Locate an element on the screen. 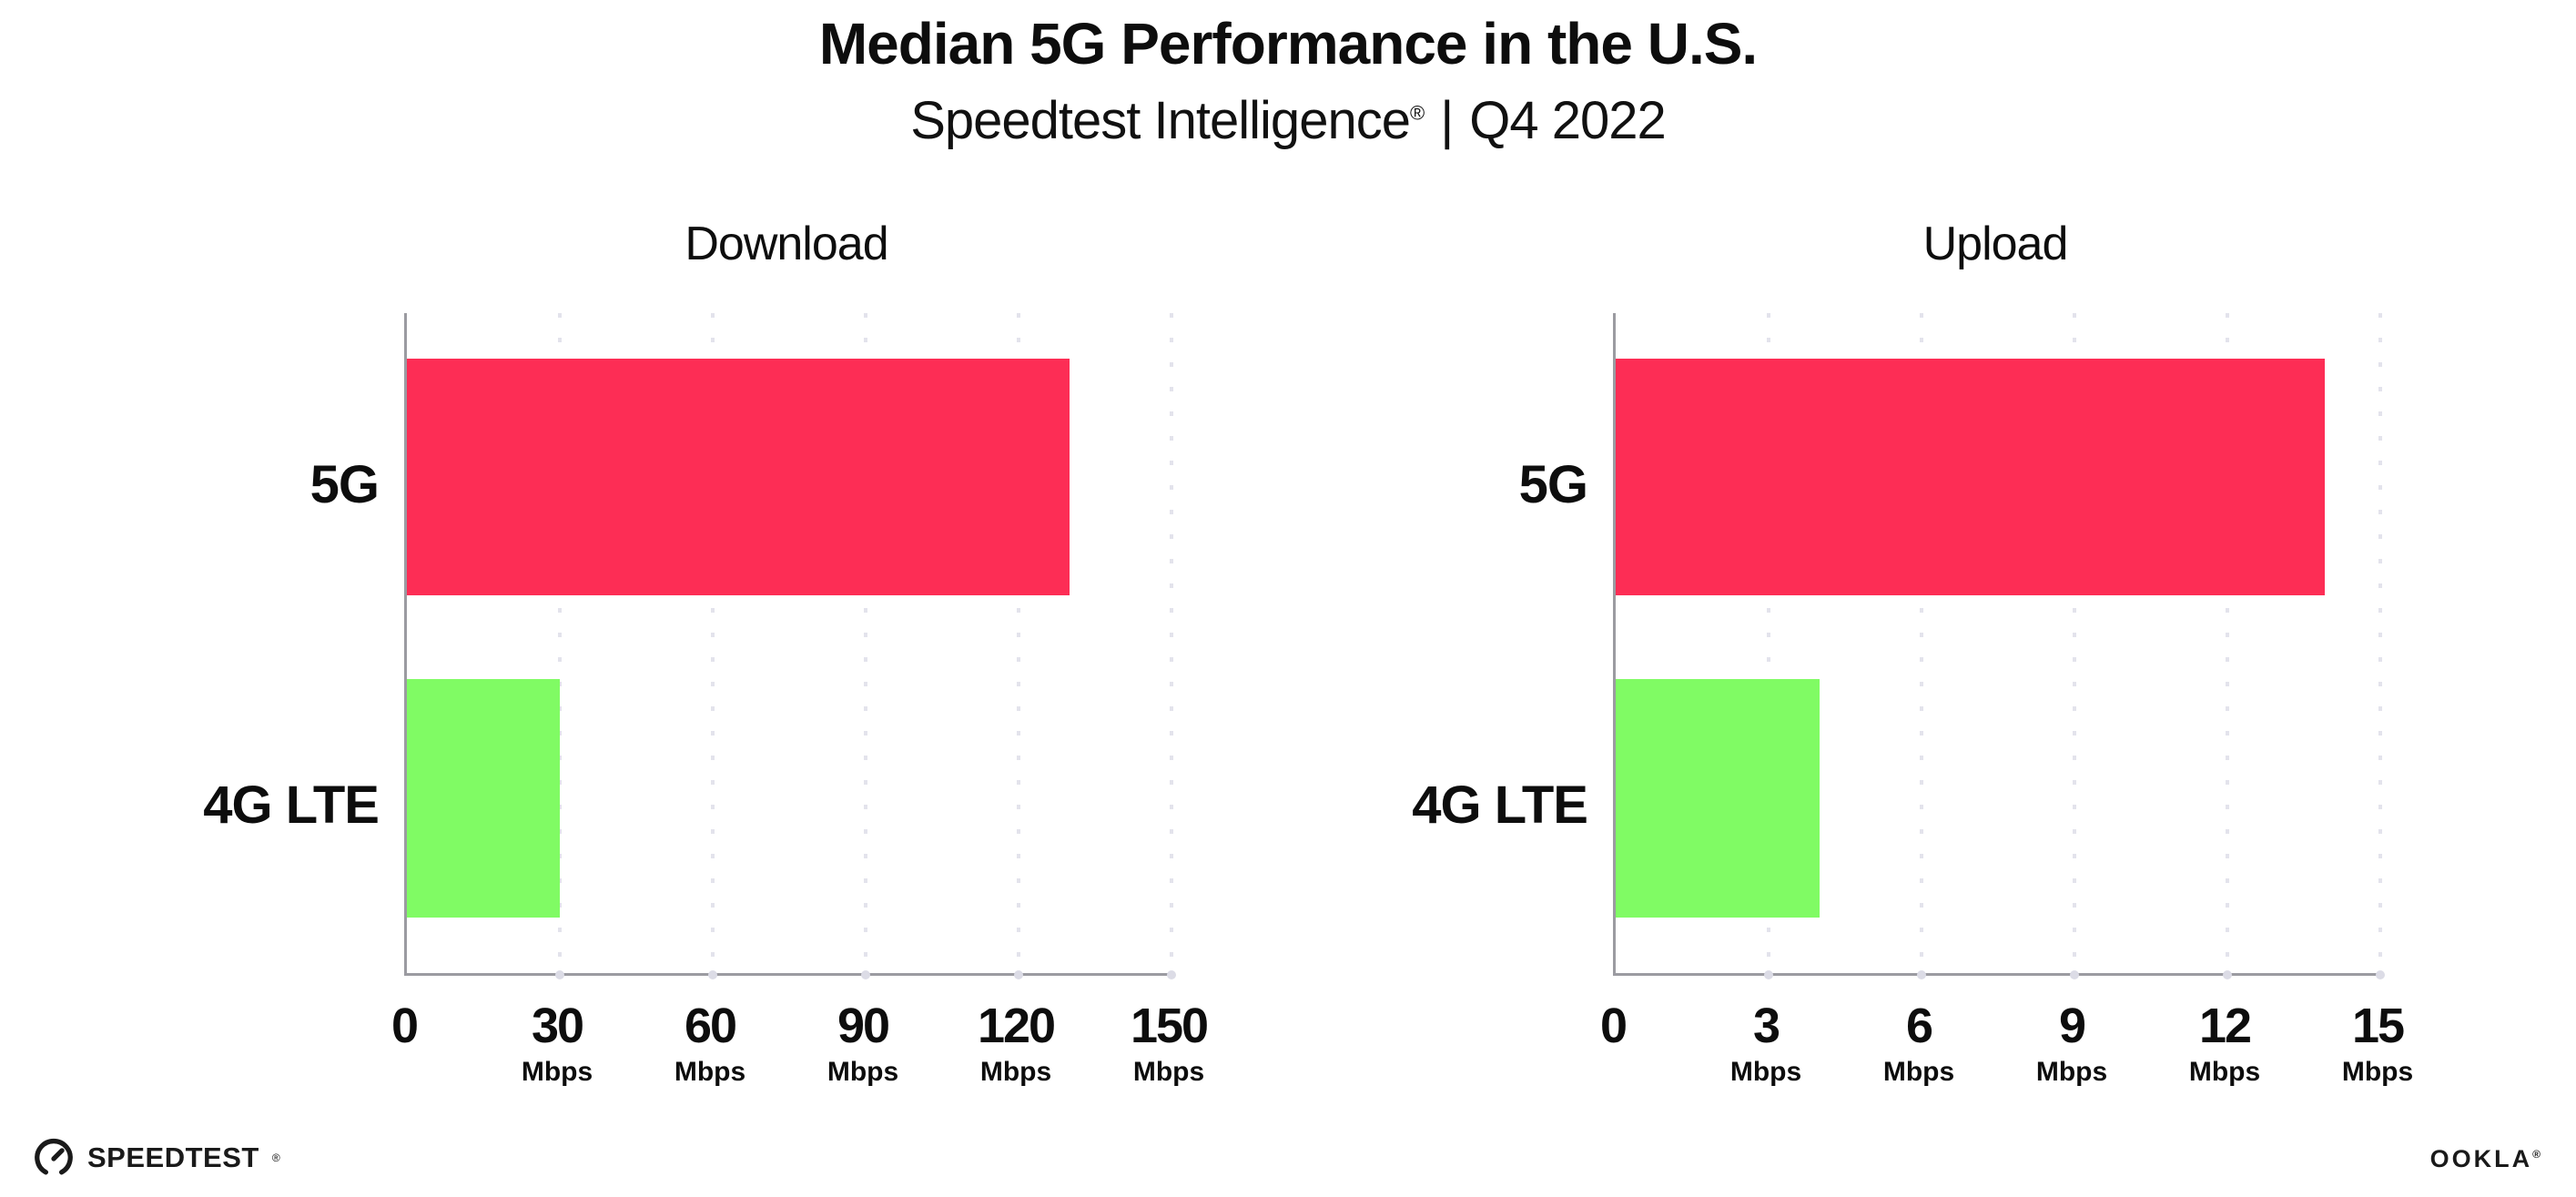 The image size is (2576, 1197). tick-number: 90 is located at coordinates (863, 1026).